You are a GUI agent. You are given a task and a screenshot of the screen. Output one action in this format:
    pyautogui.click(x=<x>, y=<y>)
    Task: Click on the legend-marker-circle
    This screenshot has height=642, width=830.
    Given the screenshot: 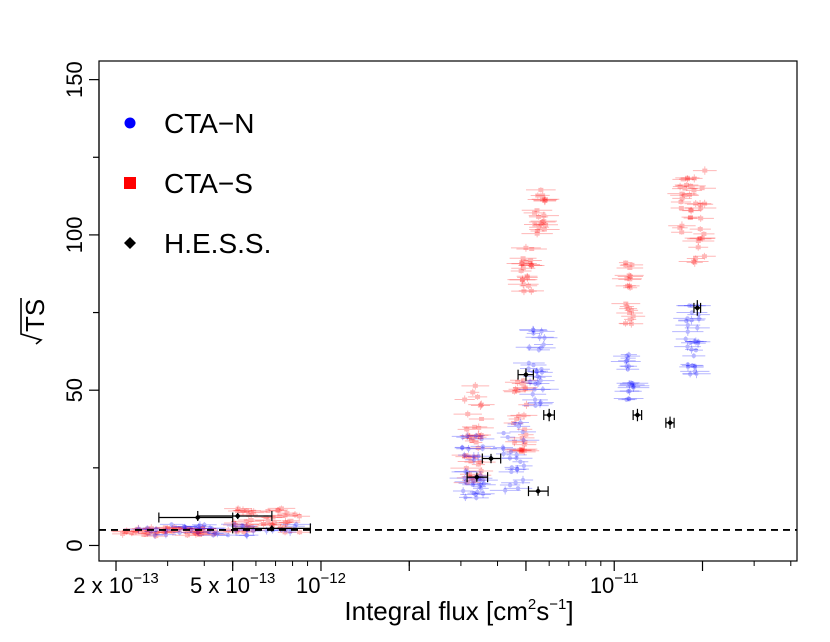 What is the action you would take?
    pyautogui.click(x=130, y=123)
    